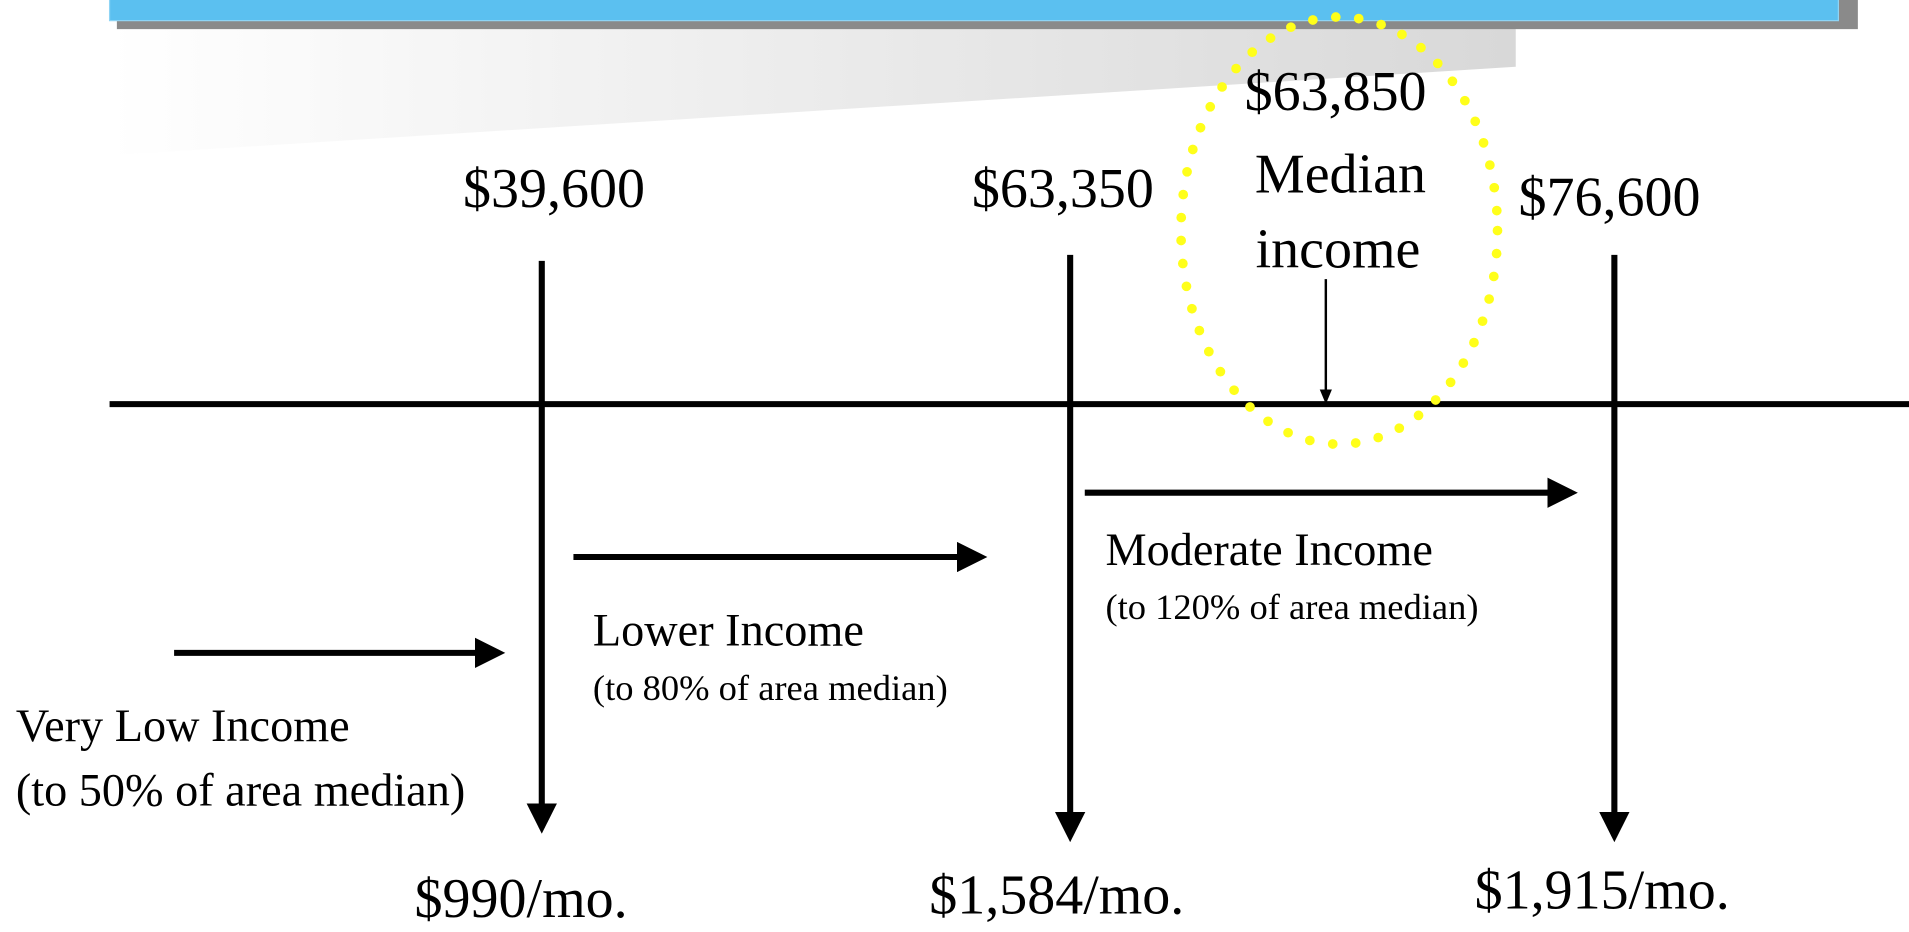 Image resolution: width=1909 pixels, height=932 pixels. Describe the element at coordinates (1056, 895) in the screenshot. I see `threshold-monthly: $1,584/mo.` at that location.